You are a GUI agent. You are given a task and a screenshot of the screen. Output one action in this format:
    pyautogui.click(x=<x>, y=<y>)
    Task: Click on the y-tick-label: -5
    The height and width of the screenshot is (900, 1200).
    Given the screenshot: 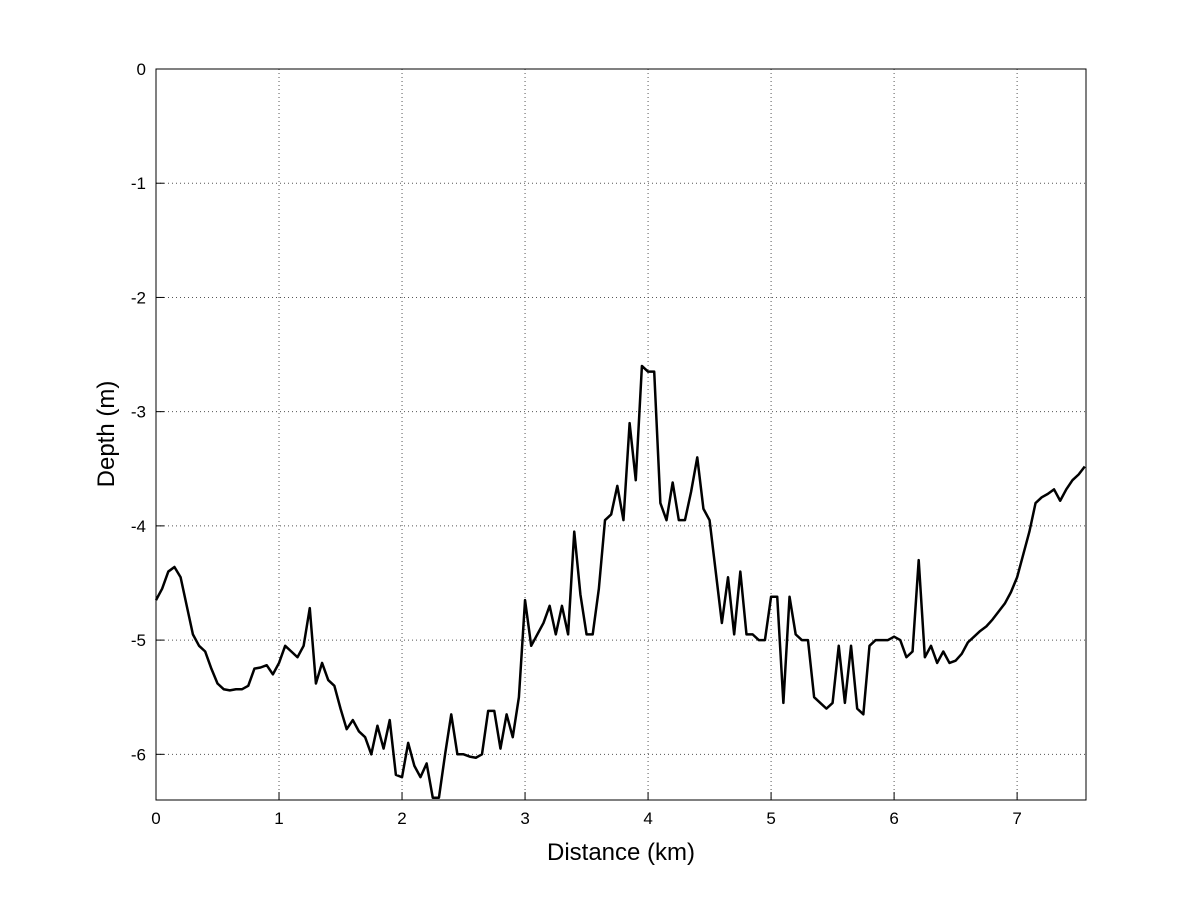 What is the action you would take?
    pyautogui.click(x=138, y=640)
    